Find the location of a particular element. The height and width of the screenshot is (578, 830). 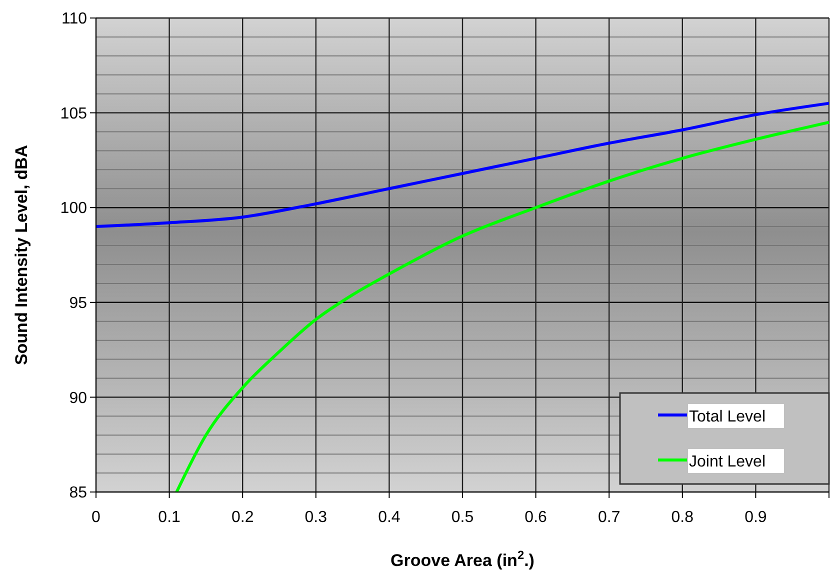

x-tick-label: 0.2 is located at coordinates (242, 517).